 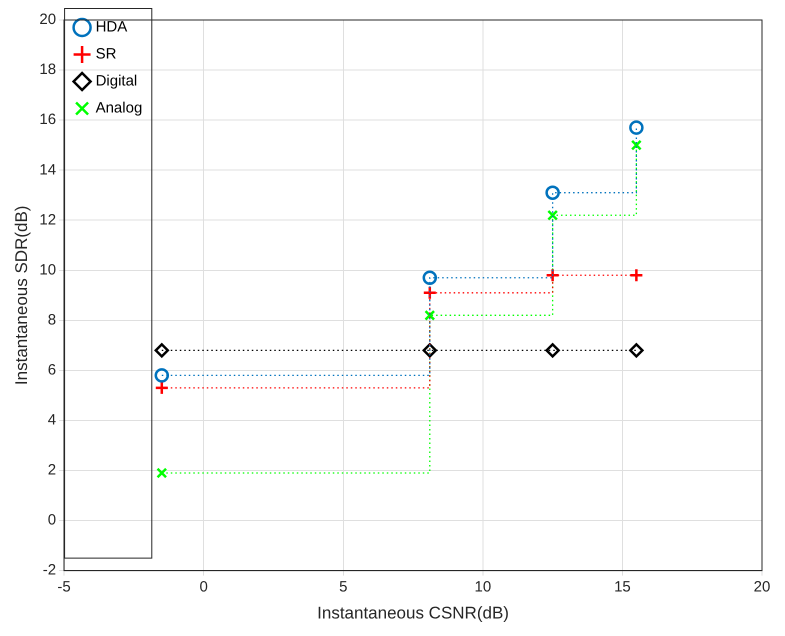 What do you see at coordinates (47, 269) in the screenshot?
I see `y-tick-label: 10` at bounding box center [47, 269].